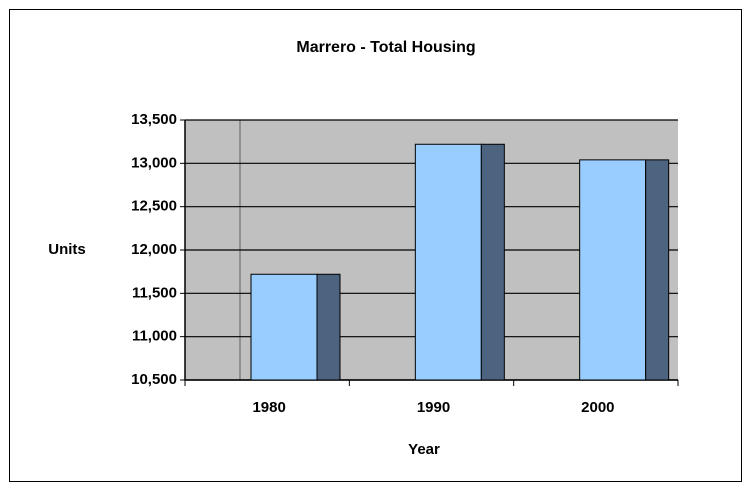 The height and width of the screenshot is (496, 750). I want to click on y-tick-label: 12,500, so click(154, 206).